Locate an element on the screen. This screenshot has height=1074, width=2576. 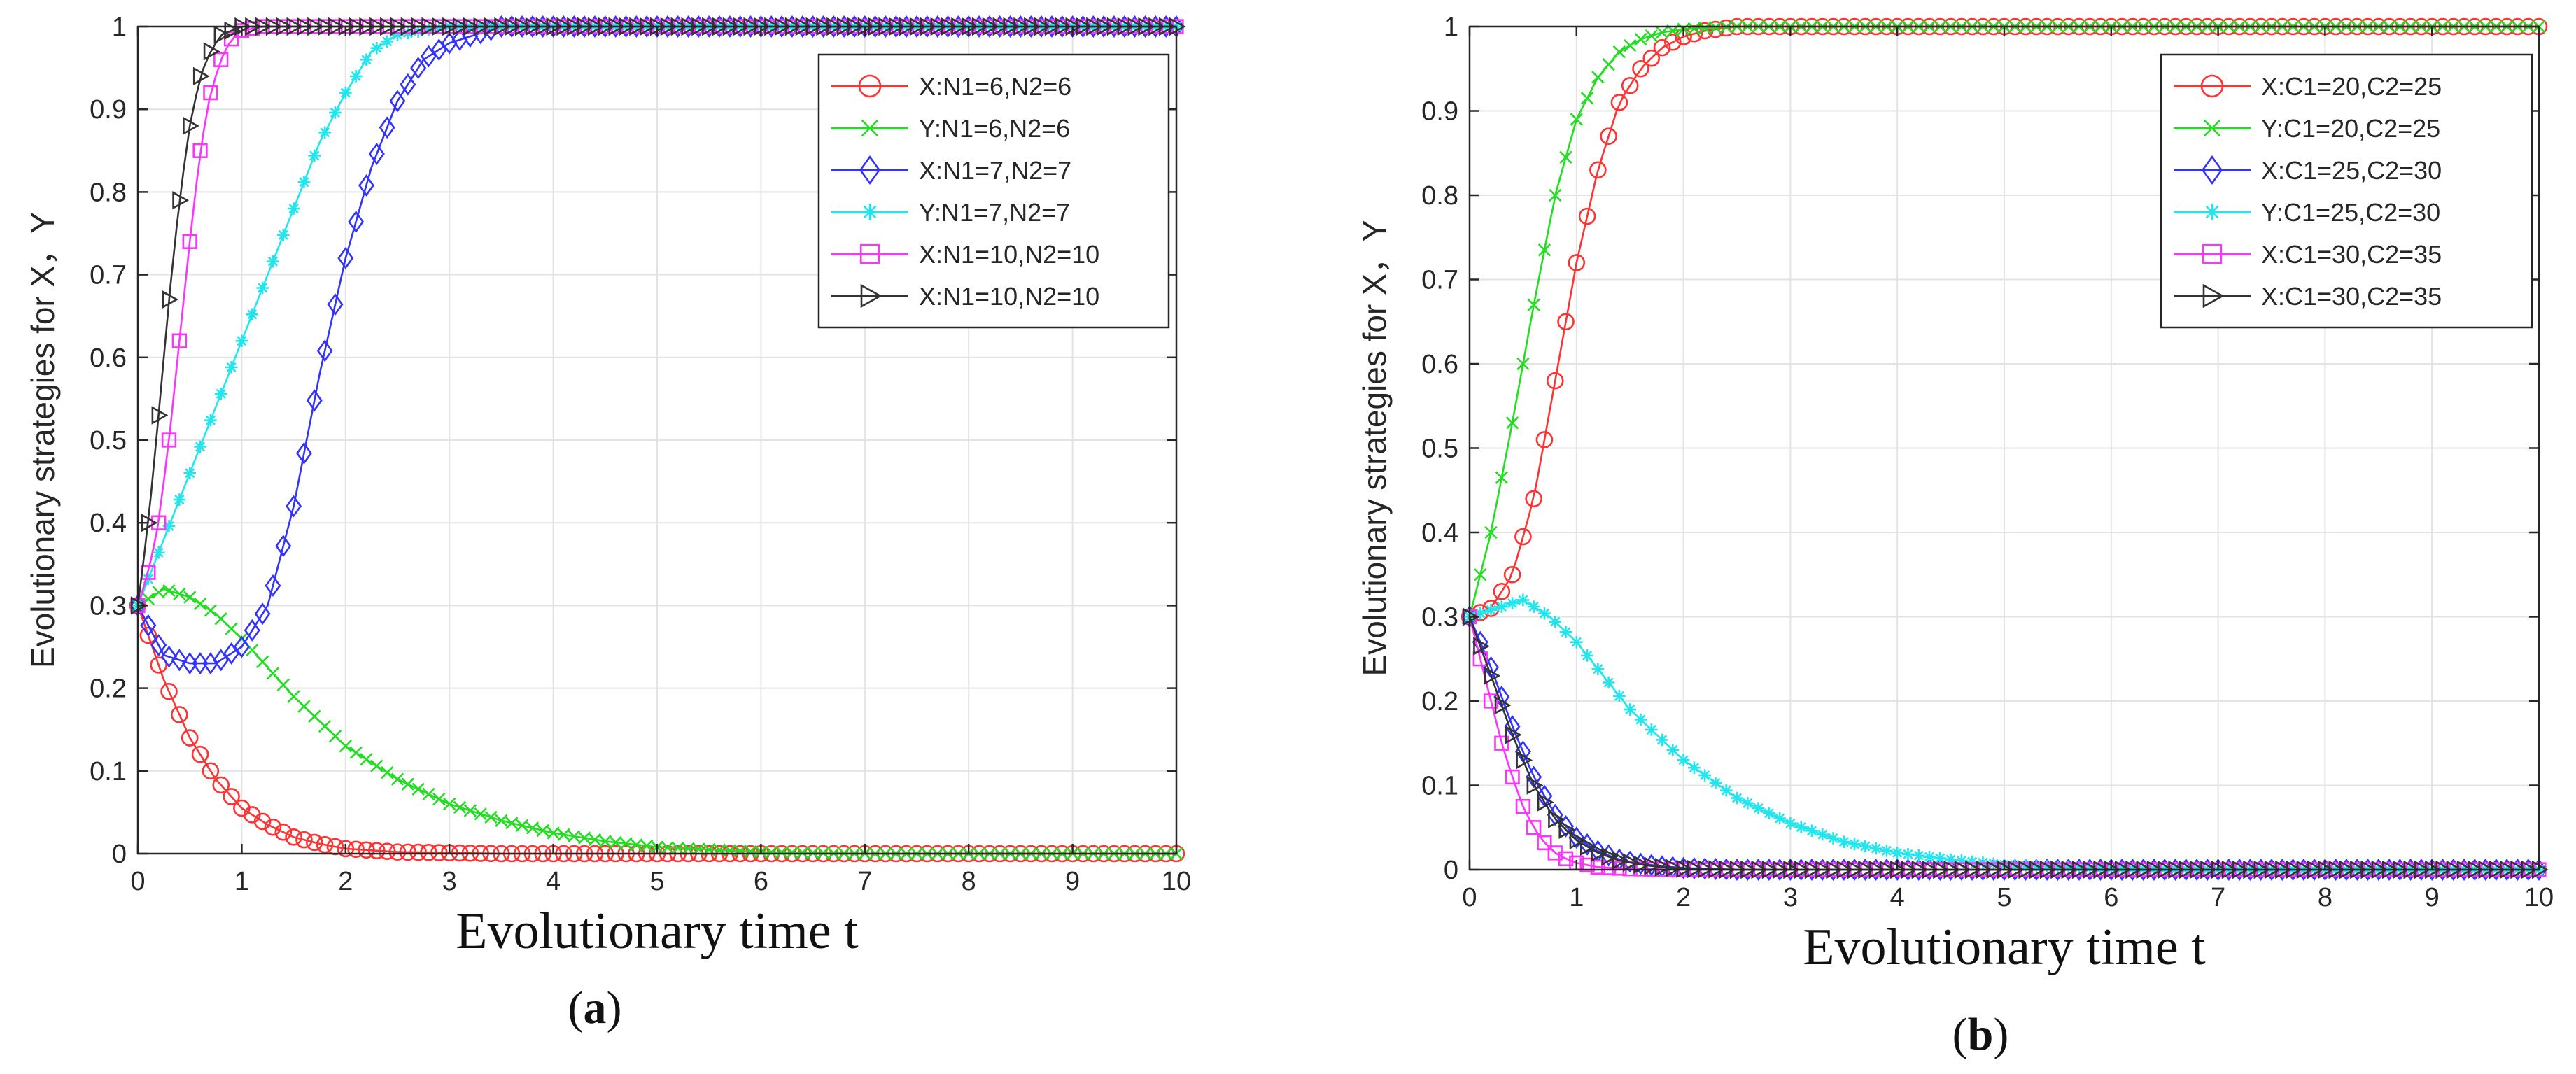
y-tick-label: 0 is located at coordinates (119, 854).